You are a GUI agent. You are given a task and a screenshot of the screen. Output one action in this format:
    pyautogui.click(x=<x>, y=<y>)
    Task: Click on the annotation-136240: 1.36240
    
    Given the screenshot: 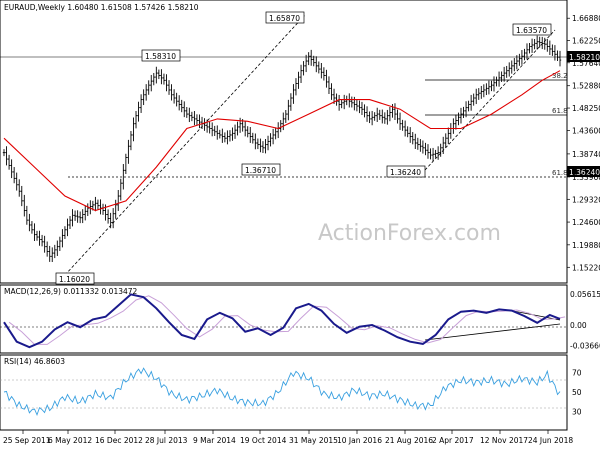 What is the action you would take?
    pyautogui.click(x=406, y=171)
    